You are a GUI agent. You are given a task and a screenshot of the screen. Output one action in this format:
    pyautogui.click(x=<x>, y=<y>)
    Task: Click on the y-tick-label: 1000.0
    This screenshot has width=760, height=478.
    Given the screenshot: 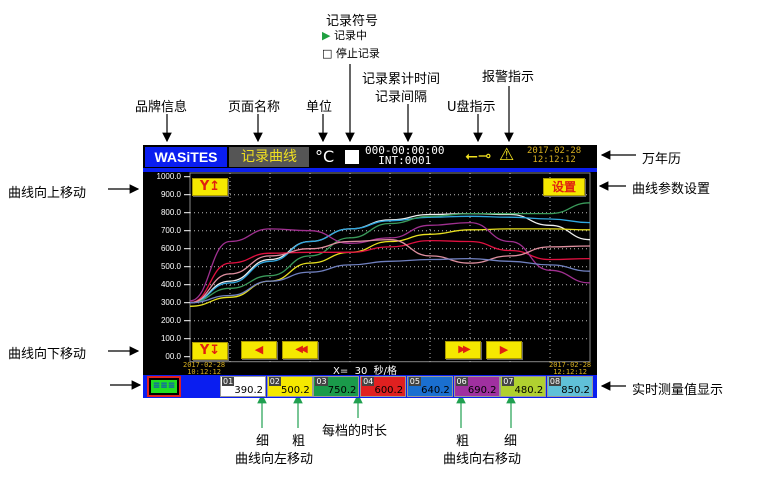 What is the action you would take?
    pyautogui.click(x=168, y=176)
    